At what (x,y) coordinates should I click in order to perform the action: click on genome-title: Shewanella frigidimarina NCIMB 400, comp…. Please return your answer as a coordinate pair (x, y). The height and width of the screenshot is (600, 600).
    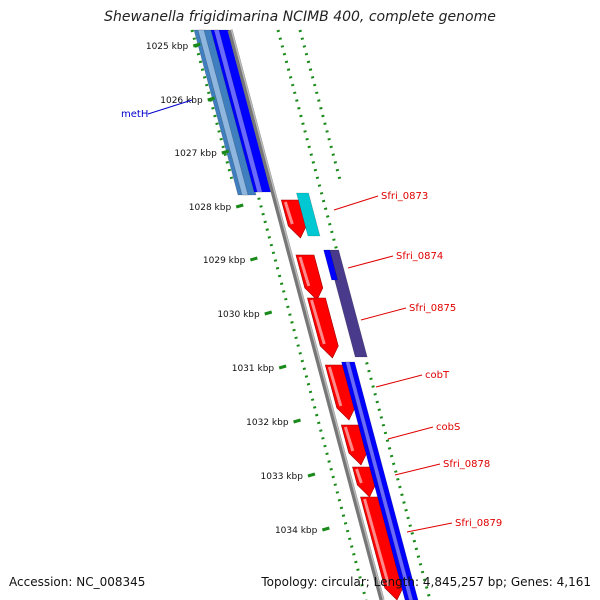
    Looking at the image, I should click on (300, 17).